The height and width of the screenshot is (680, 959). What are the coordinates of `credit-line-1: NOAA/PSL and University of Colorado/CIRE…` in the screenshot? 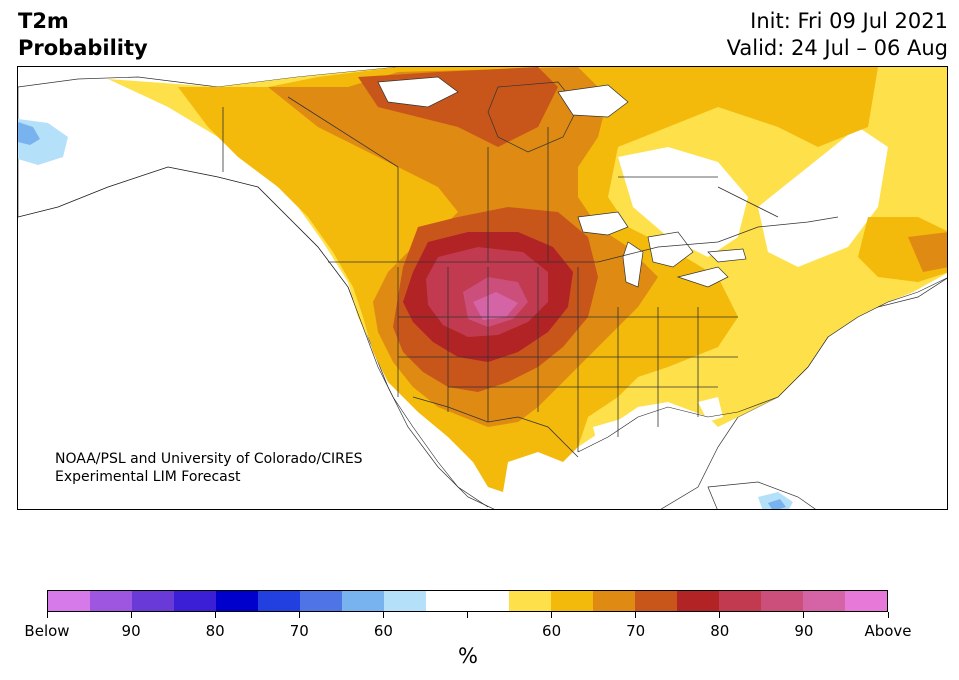 It's located at (209, 459).